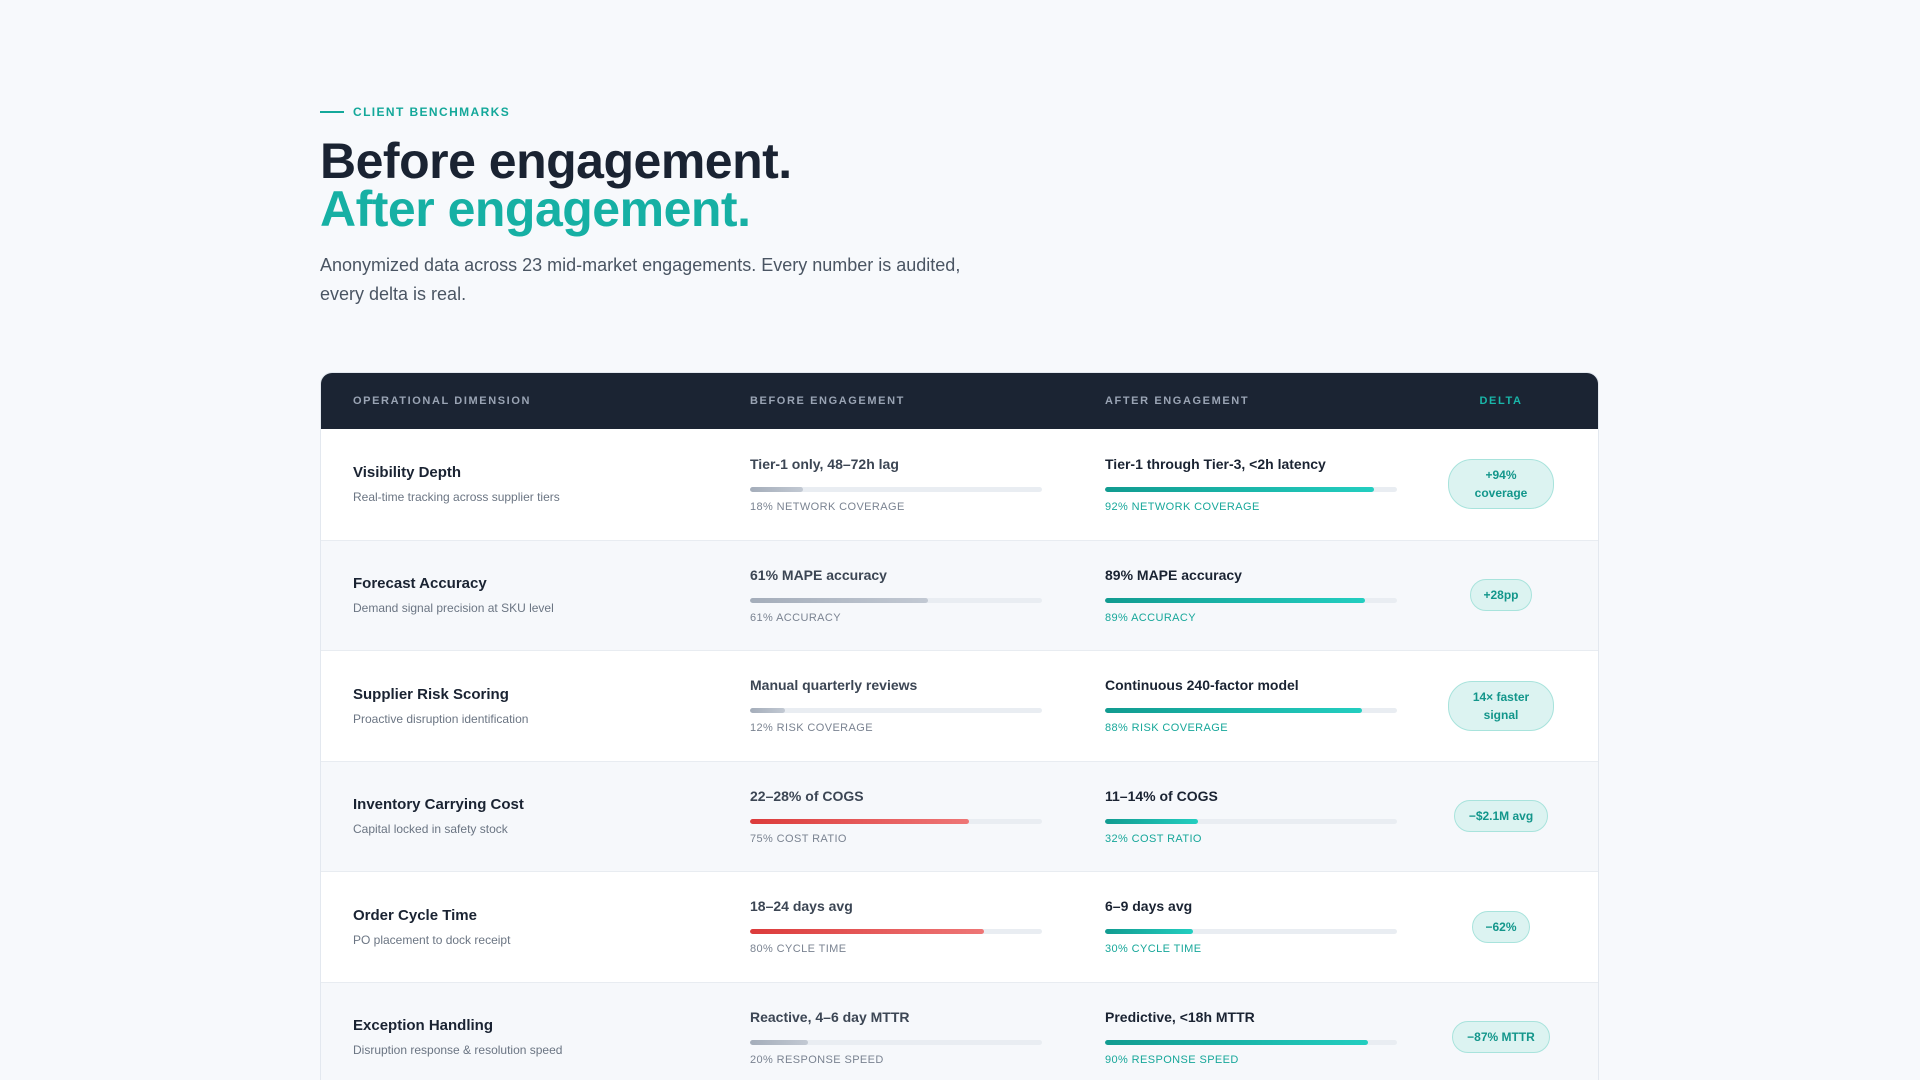 This screenshot has height=1080, width=1920. Describe the element at coordinates (1501, 401) in the screenshot. I see `column-header-delta: DELTA` at that location.